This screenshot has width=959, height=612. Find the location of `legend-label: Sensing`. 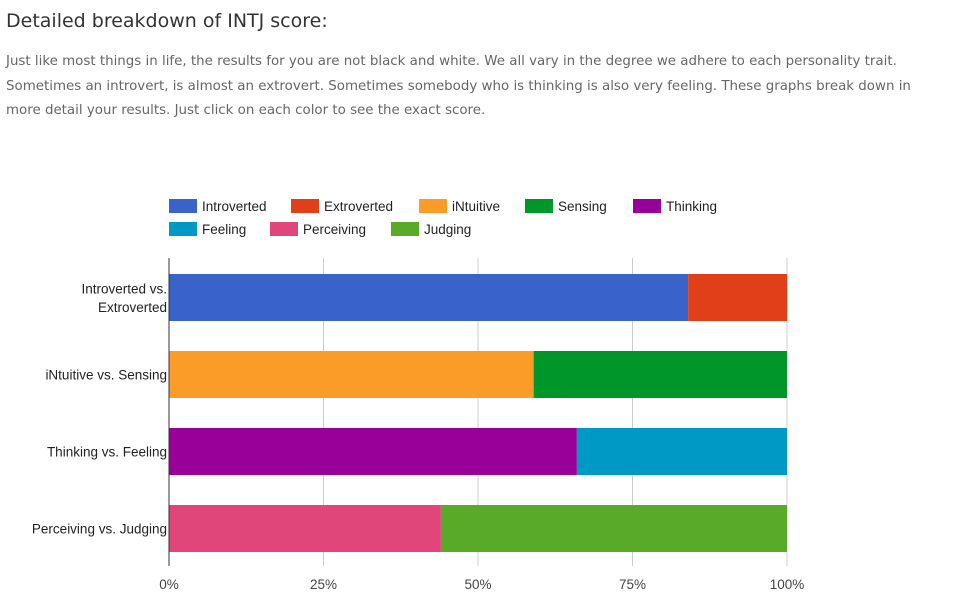

legend-label: Sensing is located at coordinates (582, 206).